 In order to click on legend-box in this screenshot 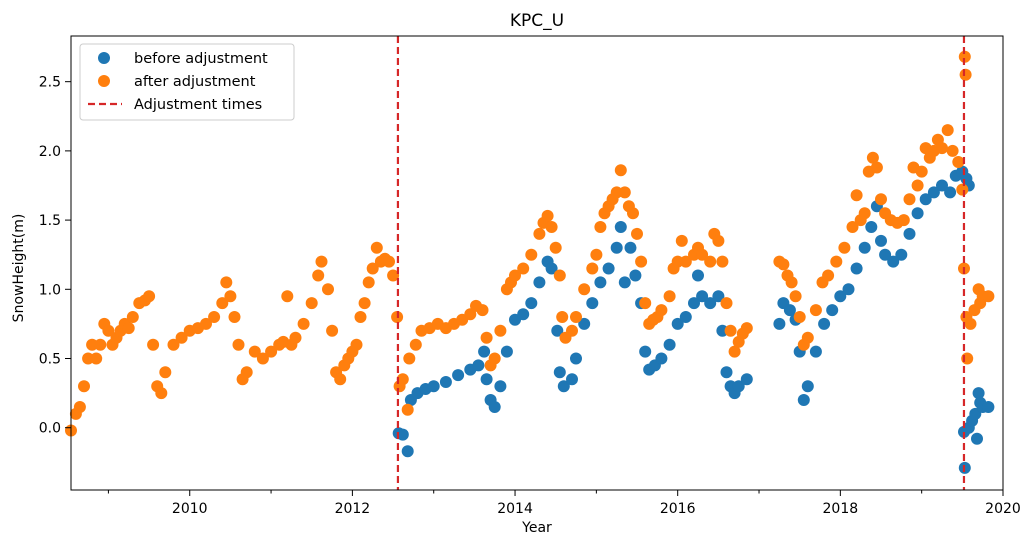, I will do `click(187, 82)`.